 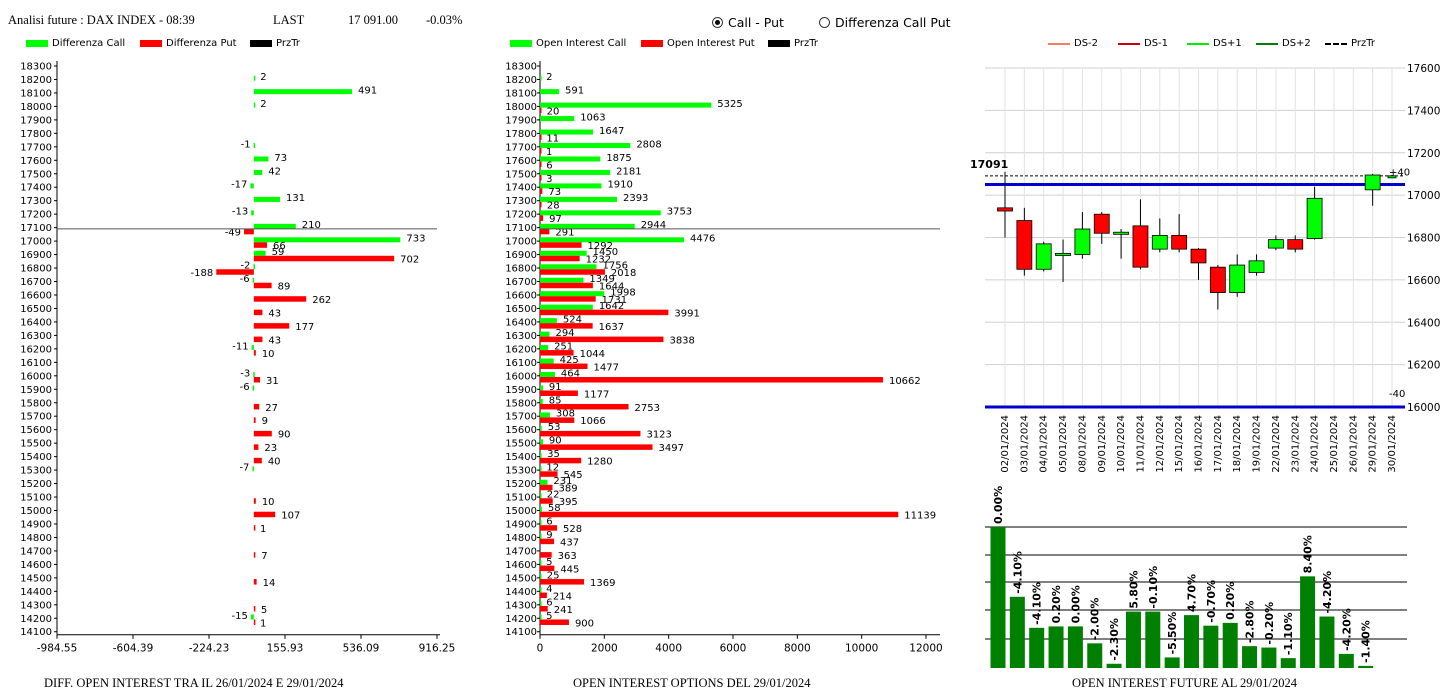 What do you see at coordinates (569, 360) in the screenshot?
I see `oi-call-label: 425` at bounding box center [569, 360].